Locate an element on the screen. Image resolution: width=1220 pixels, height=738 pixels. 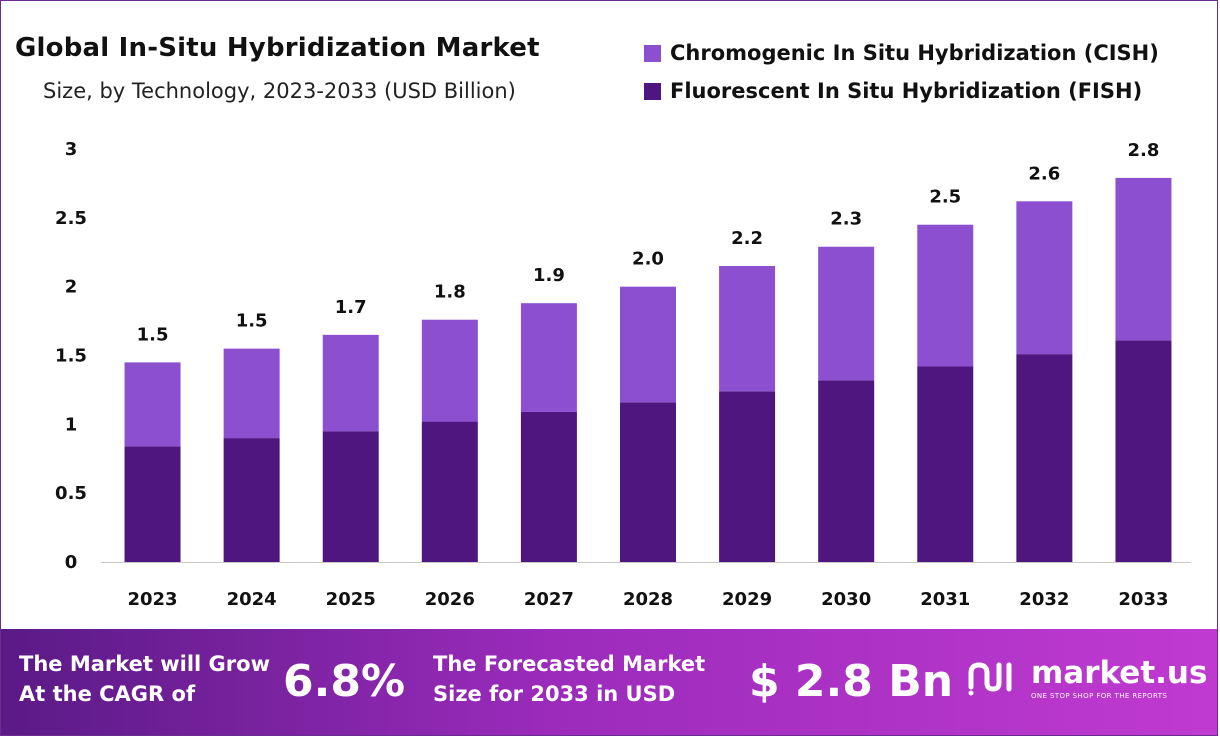
legend-item-fish: Fluorescent In Situ Hybridization (FISH) is located at coordinates (901, 91).